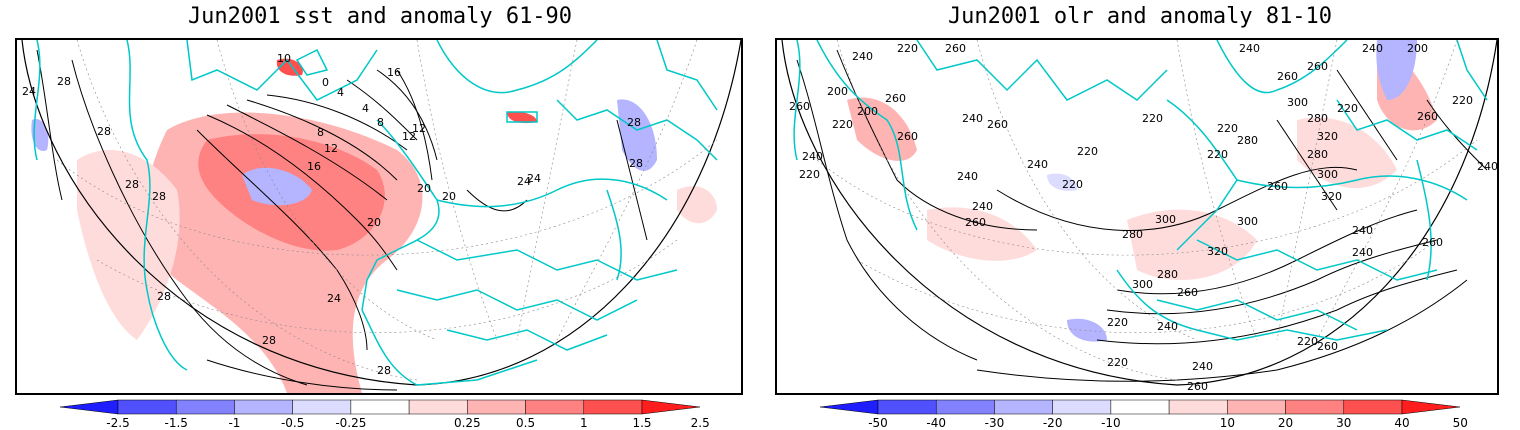 Image resolution: width=1520 pixels, height=430 pixels. What do you see at coordinates (1285, 423) in the screenshot?
I see `colorbar-tick-label: 20` at bounding box center [1285, 423].